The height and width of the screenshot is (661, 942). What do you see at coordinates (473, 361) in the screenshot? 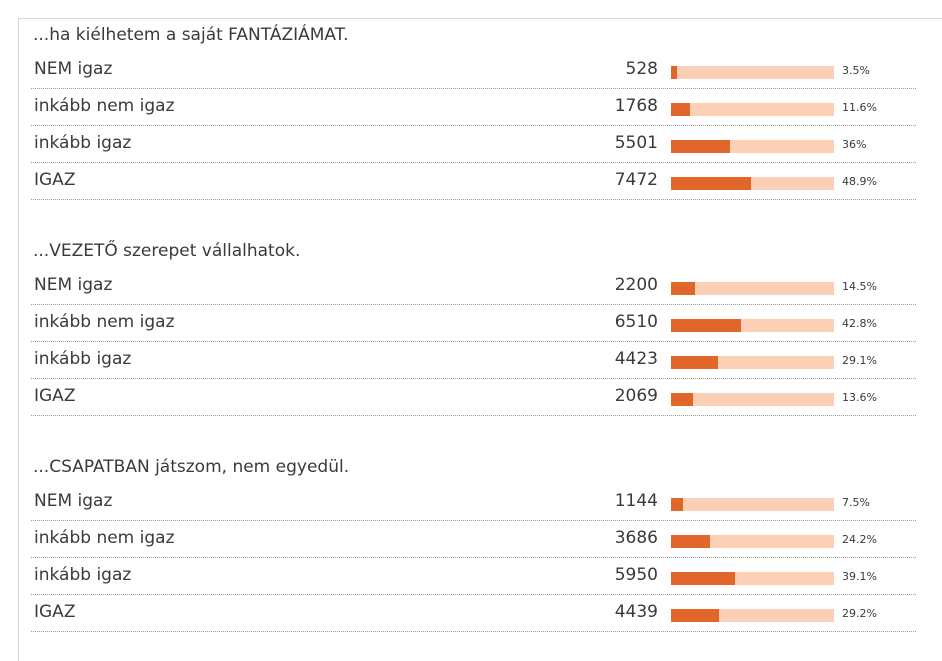
I see `poll-row: inkább igaz 4423 29.1%` at bounding box center [473, 361].